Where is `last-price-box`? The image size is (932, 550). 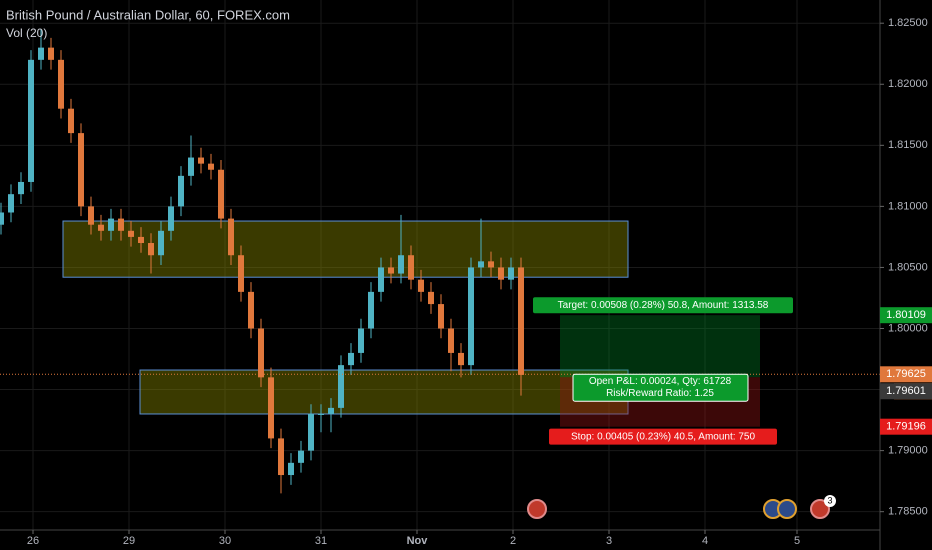 last-price-box is located at coordinates (906, 374).